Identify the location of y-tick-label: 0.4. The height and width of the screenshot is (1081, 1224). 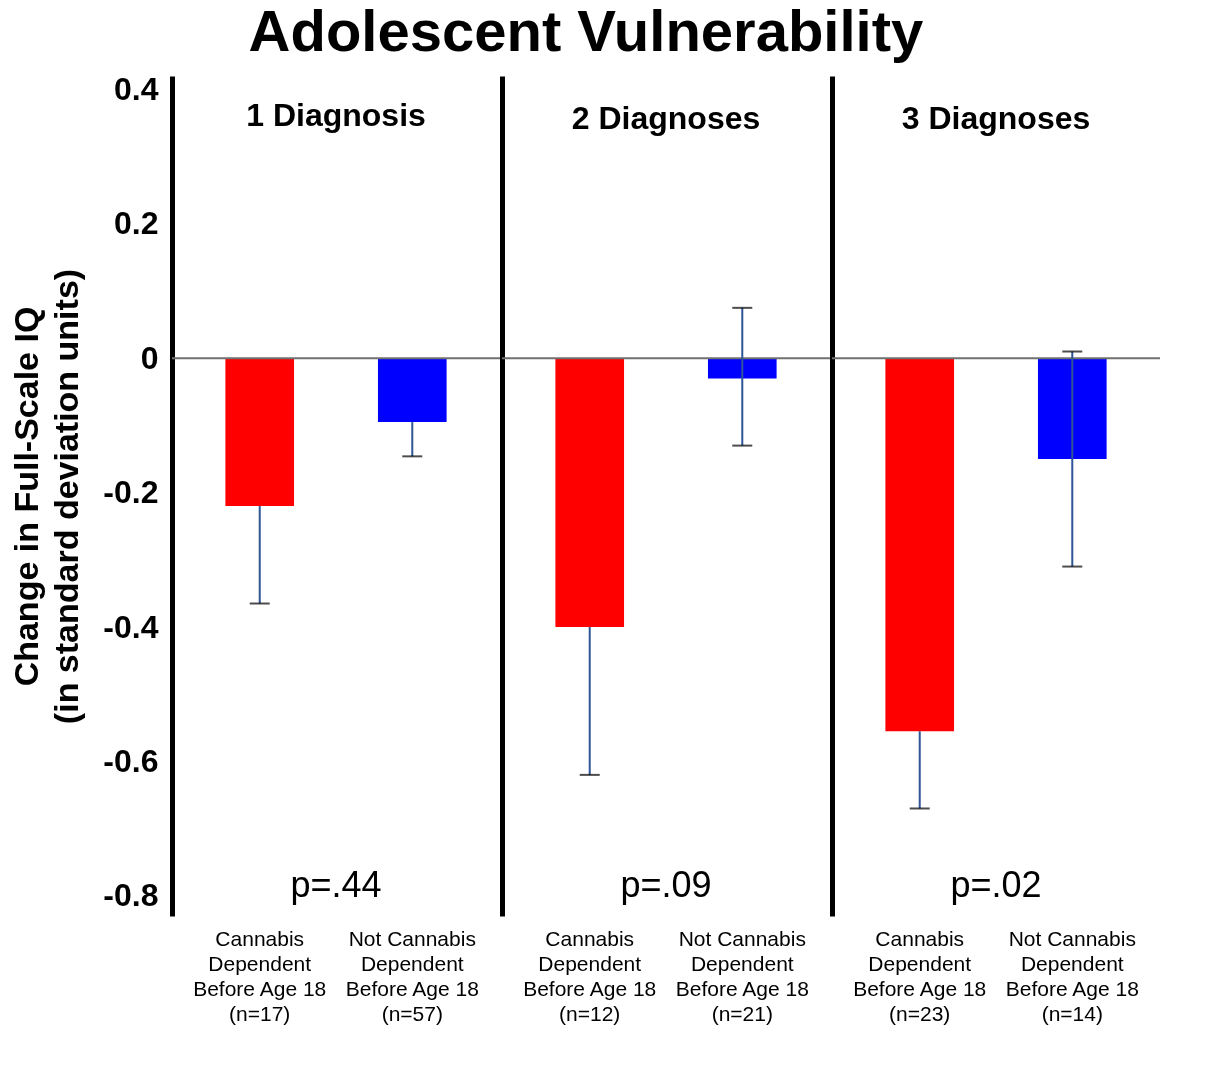
(136, 88).